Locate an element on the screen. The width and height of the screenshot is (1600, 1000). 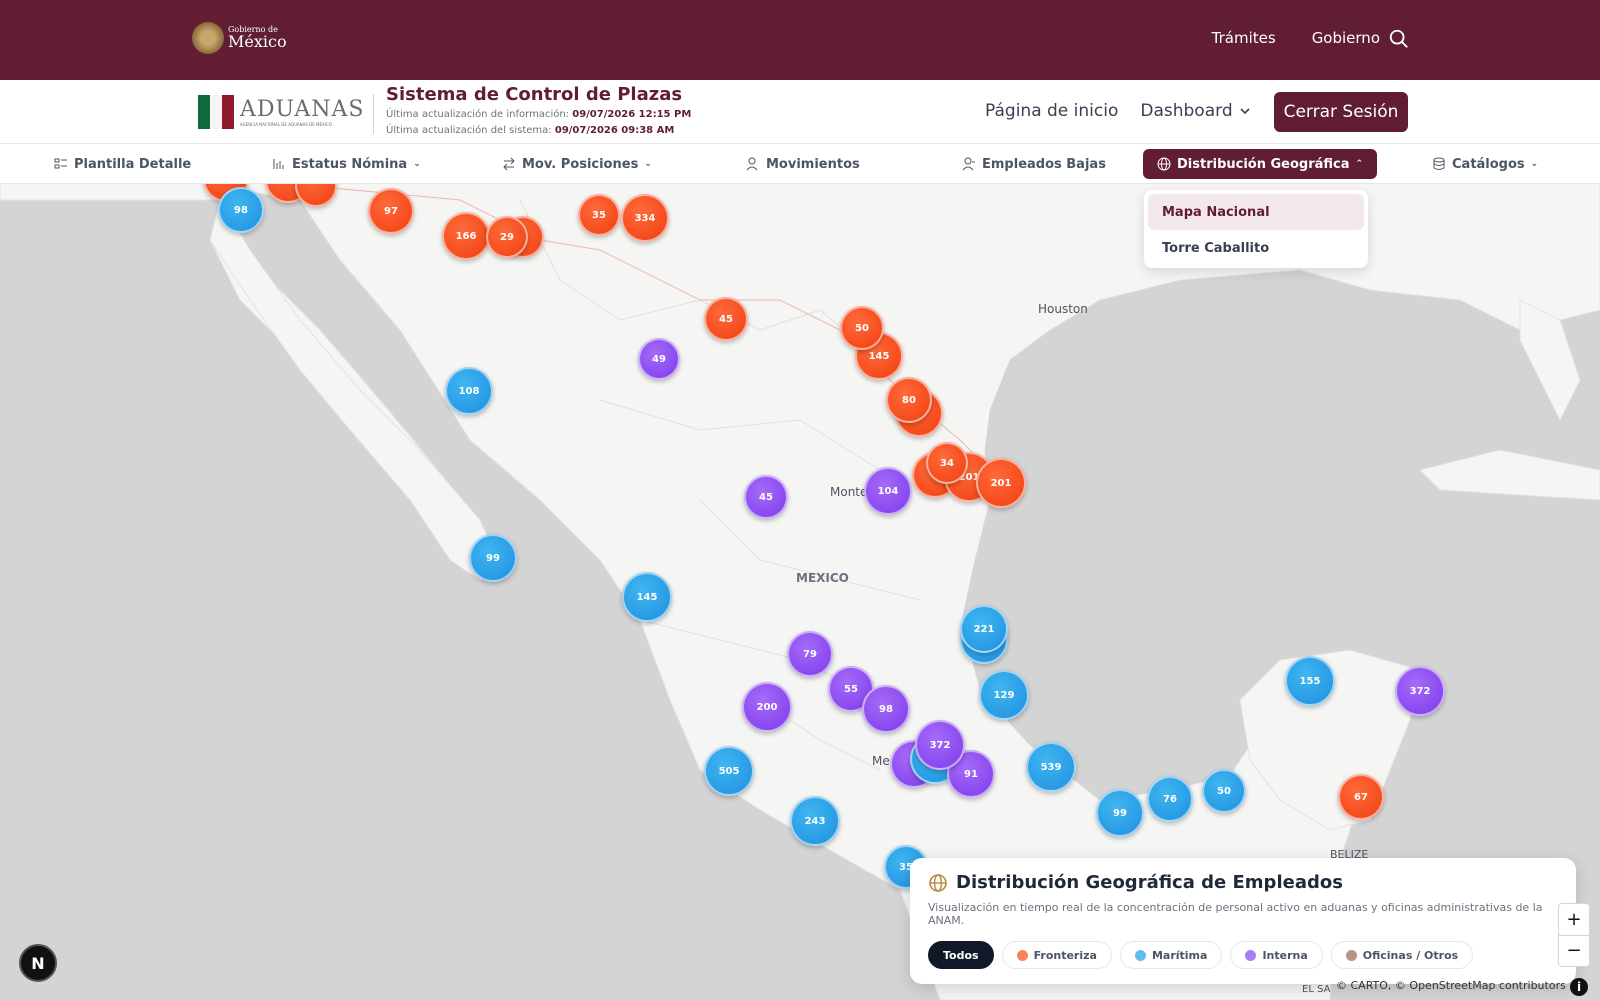
label-belize: BELIZE is located at coordinates (1349, 854).